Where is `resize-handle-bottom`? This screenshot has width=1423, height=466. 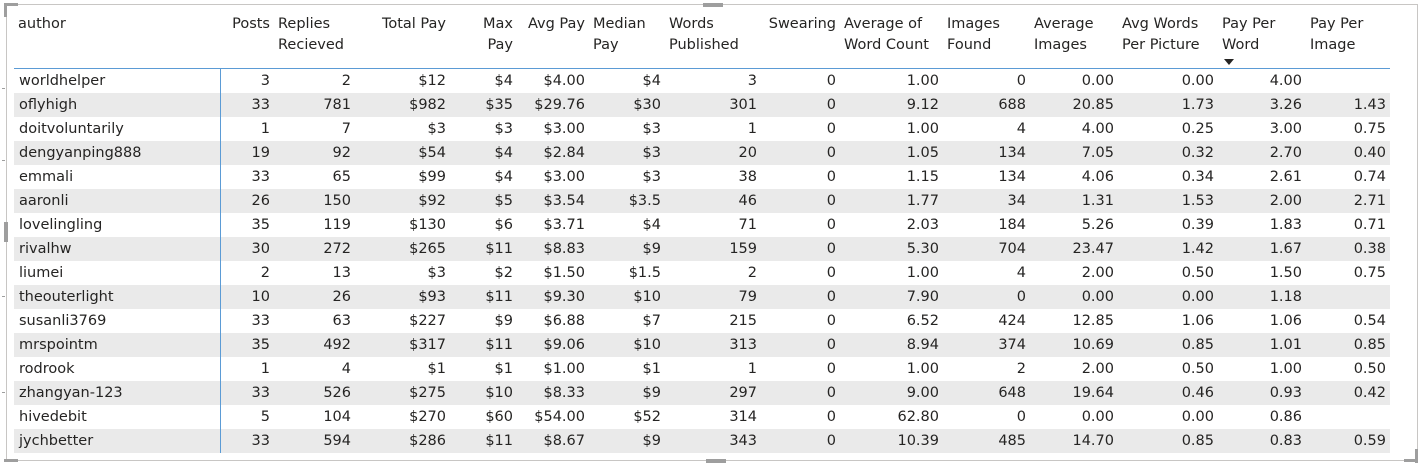 resize-handle-bottom is located at coordinates (716, 461).